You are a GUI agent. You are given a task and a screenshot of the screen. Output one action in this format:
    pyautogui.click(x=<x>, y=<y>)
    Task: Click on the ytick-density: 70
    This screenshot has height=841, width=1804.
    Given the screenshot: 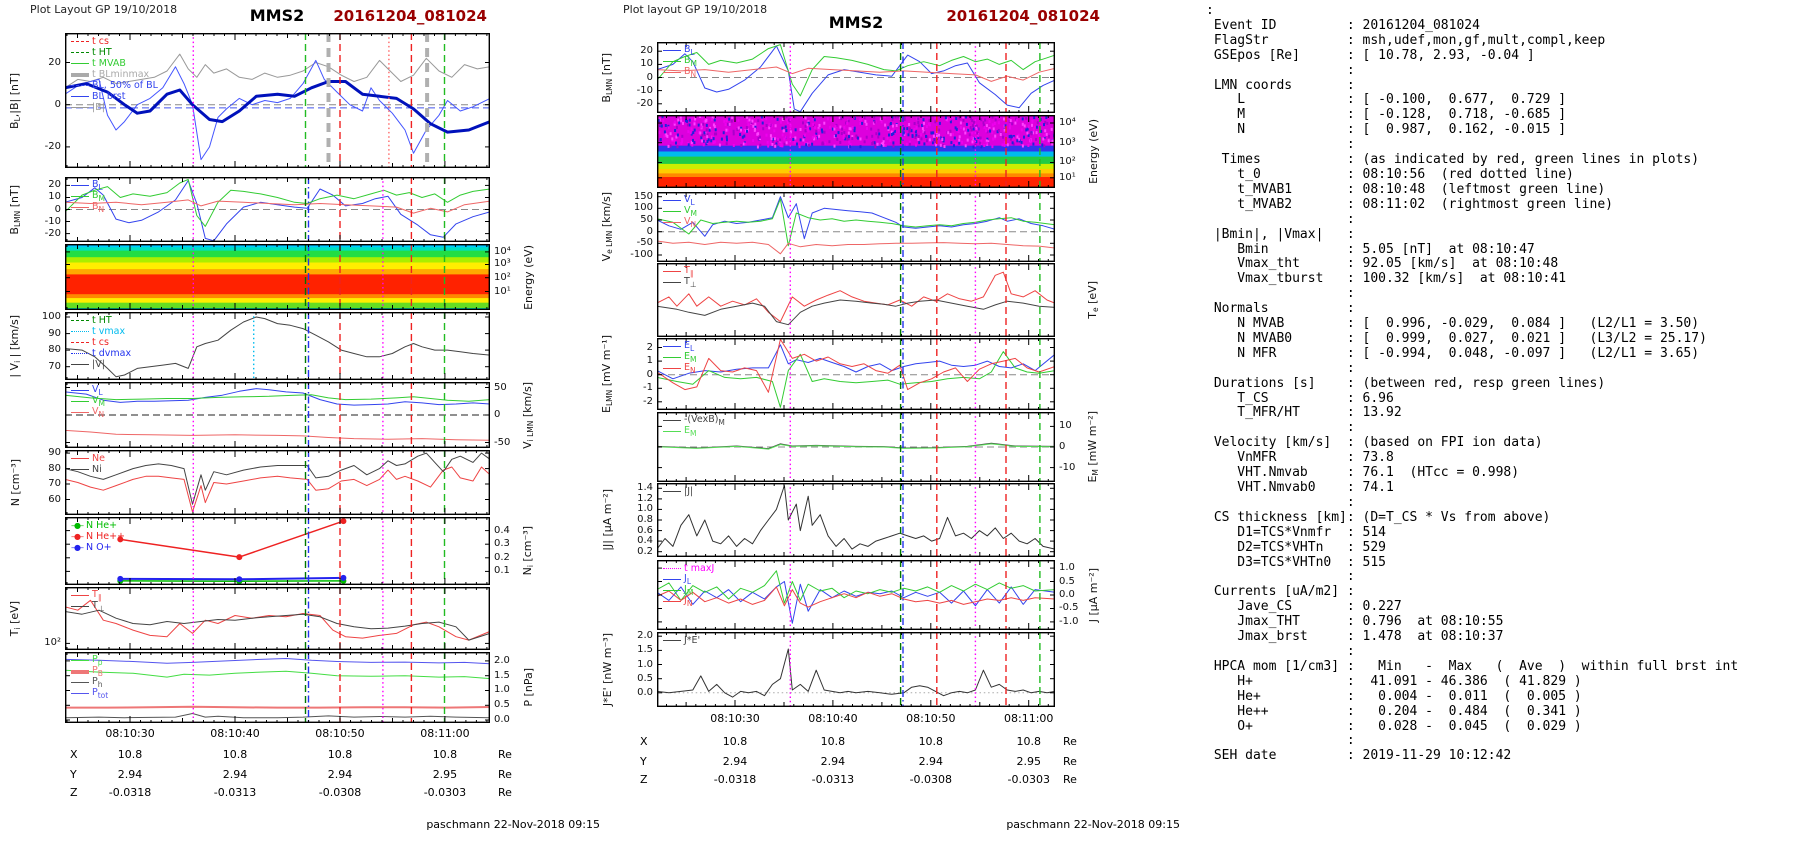 What is the action you would take?
    pyautogui.click(x=54, y=484)
    